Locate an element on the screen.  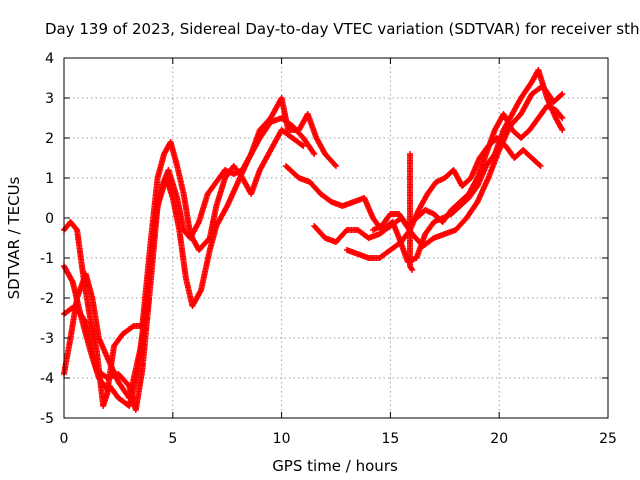
x-tick-label: 0 is located at coordinates (64, 439).